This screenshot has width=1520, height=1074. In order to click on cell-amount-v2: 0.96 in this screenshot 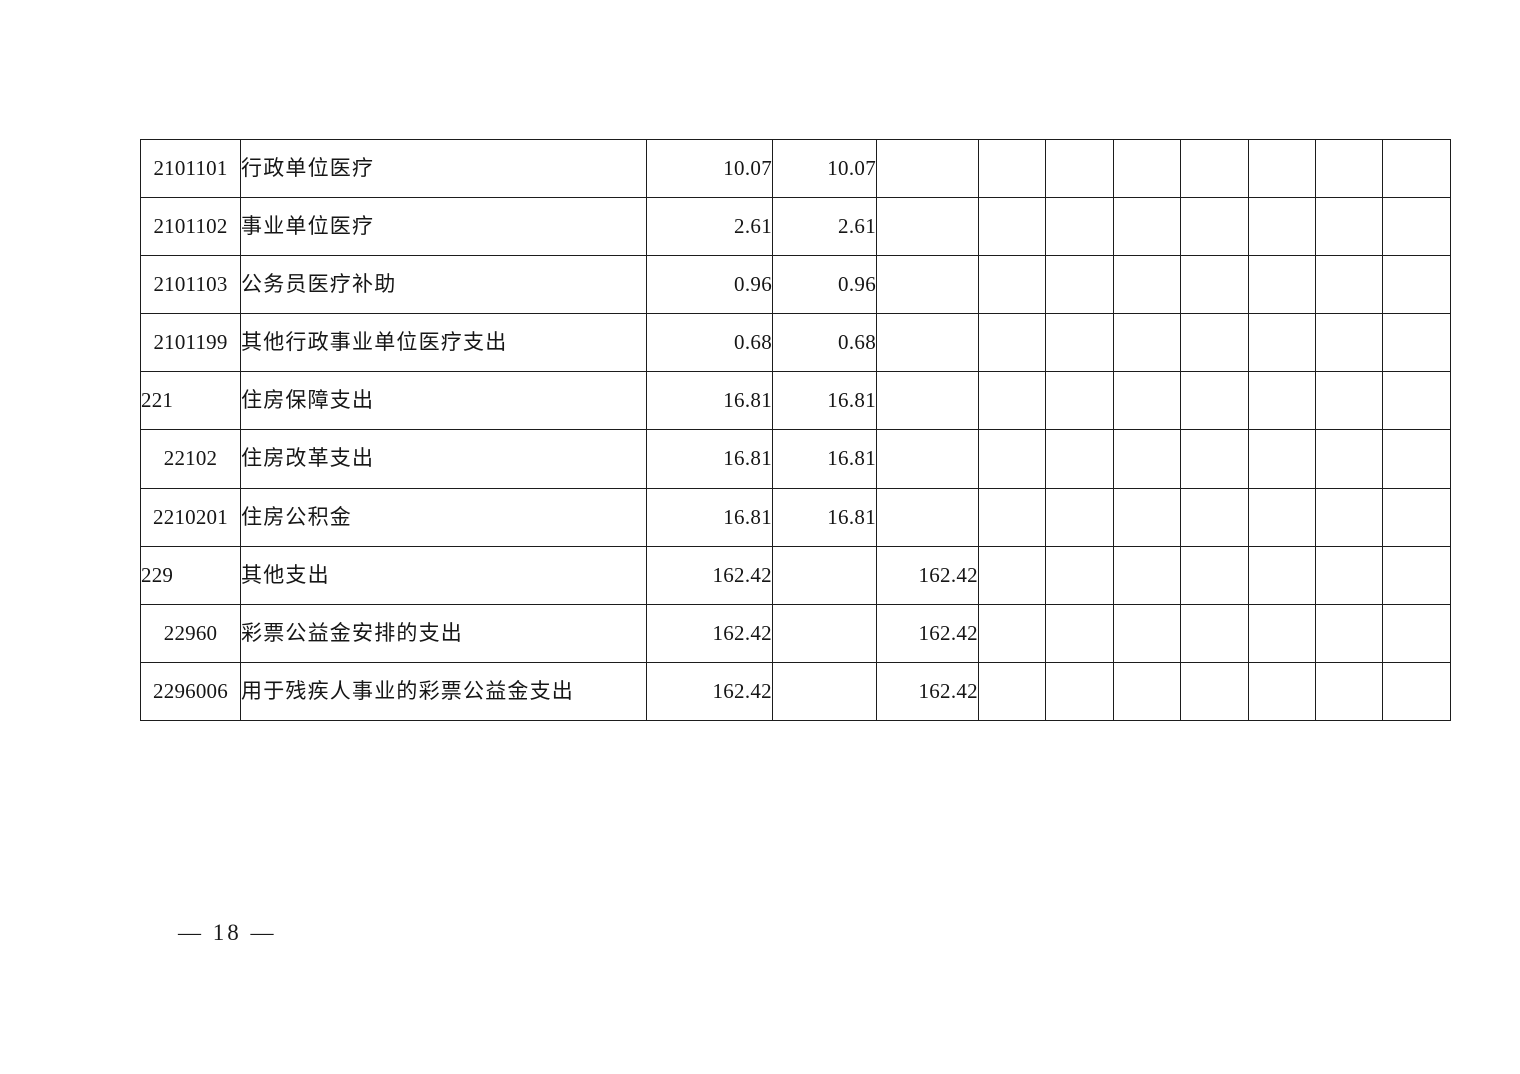, I will do `click(824, 285)`.